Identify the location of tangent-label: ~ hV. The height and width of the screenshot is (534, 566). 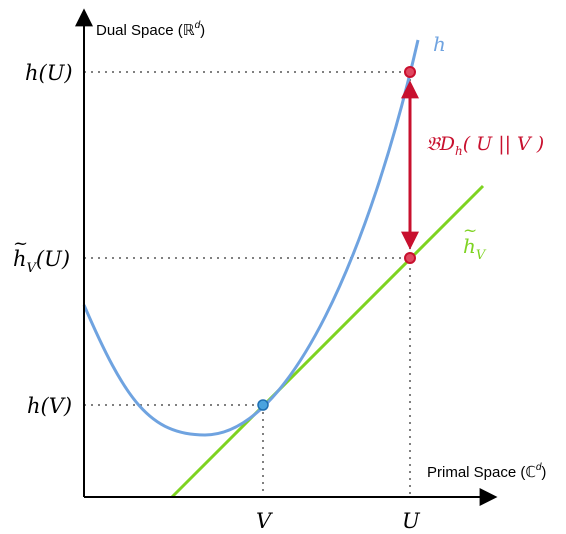
(475, 242).